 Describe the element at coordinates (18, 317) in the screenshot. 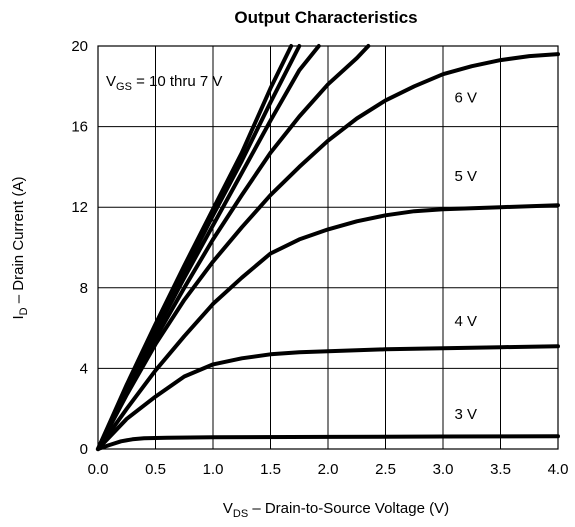

I see `ylabel-main: I` at that location.